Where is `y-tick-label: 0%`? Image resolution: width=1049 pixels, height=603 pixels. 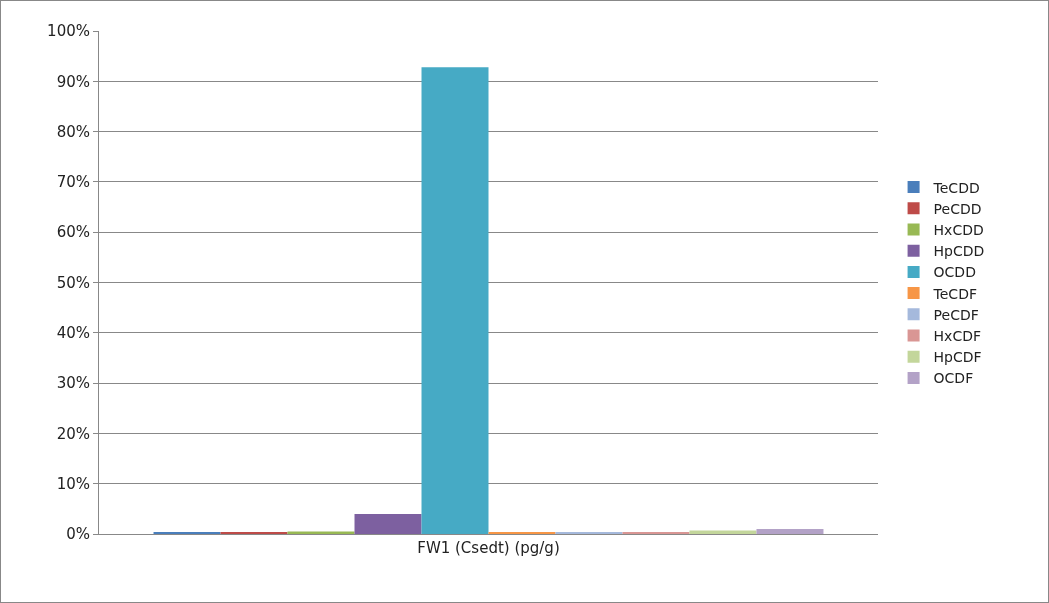
y-tick-label: 0% is located at coordinates (78, 534).